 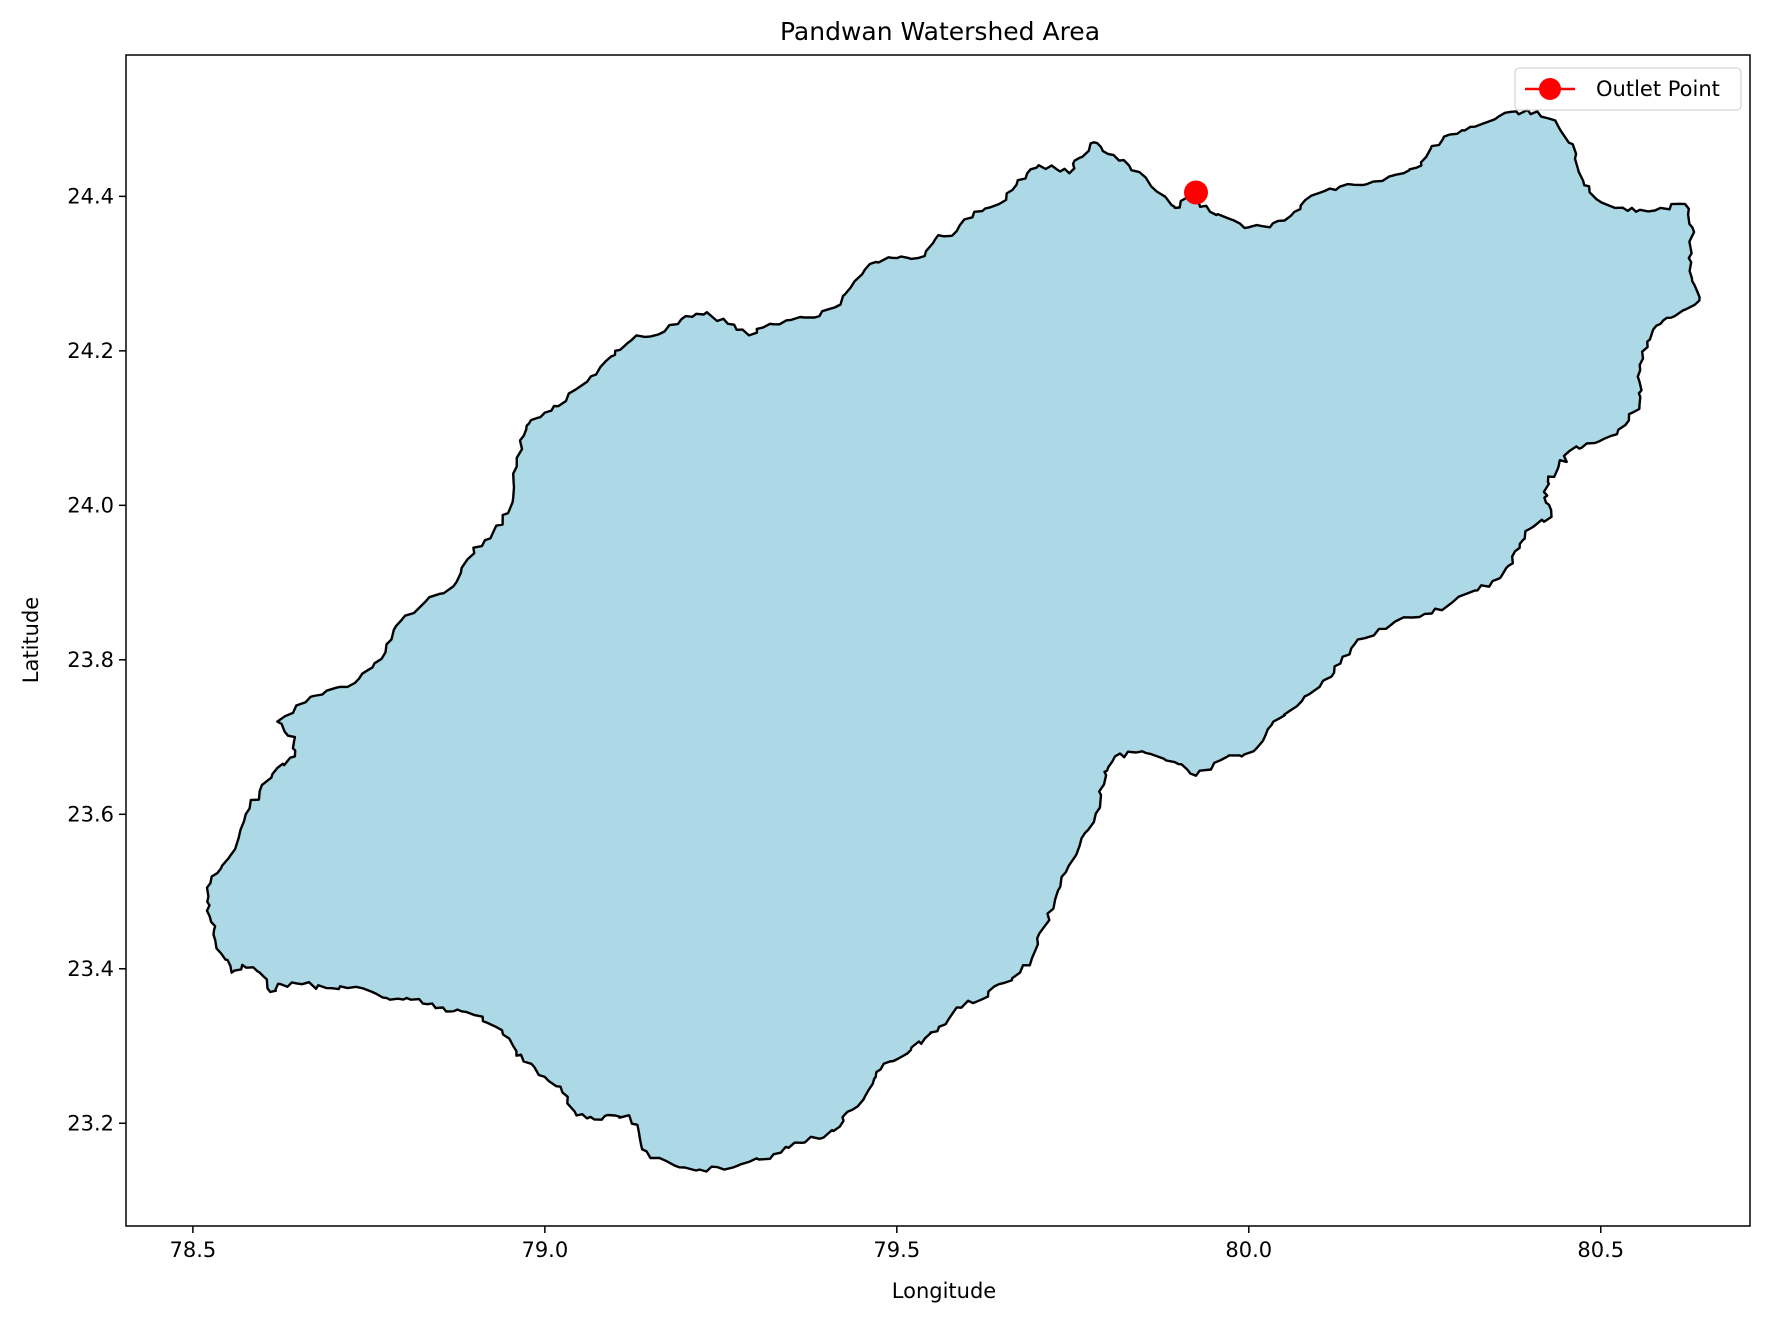 What do you see at coordinates (1195, 192) in the screenshot?
I see `outlet-point-marker` at bounding box center [1195, 192].